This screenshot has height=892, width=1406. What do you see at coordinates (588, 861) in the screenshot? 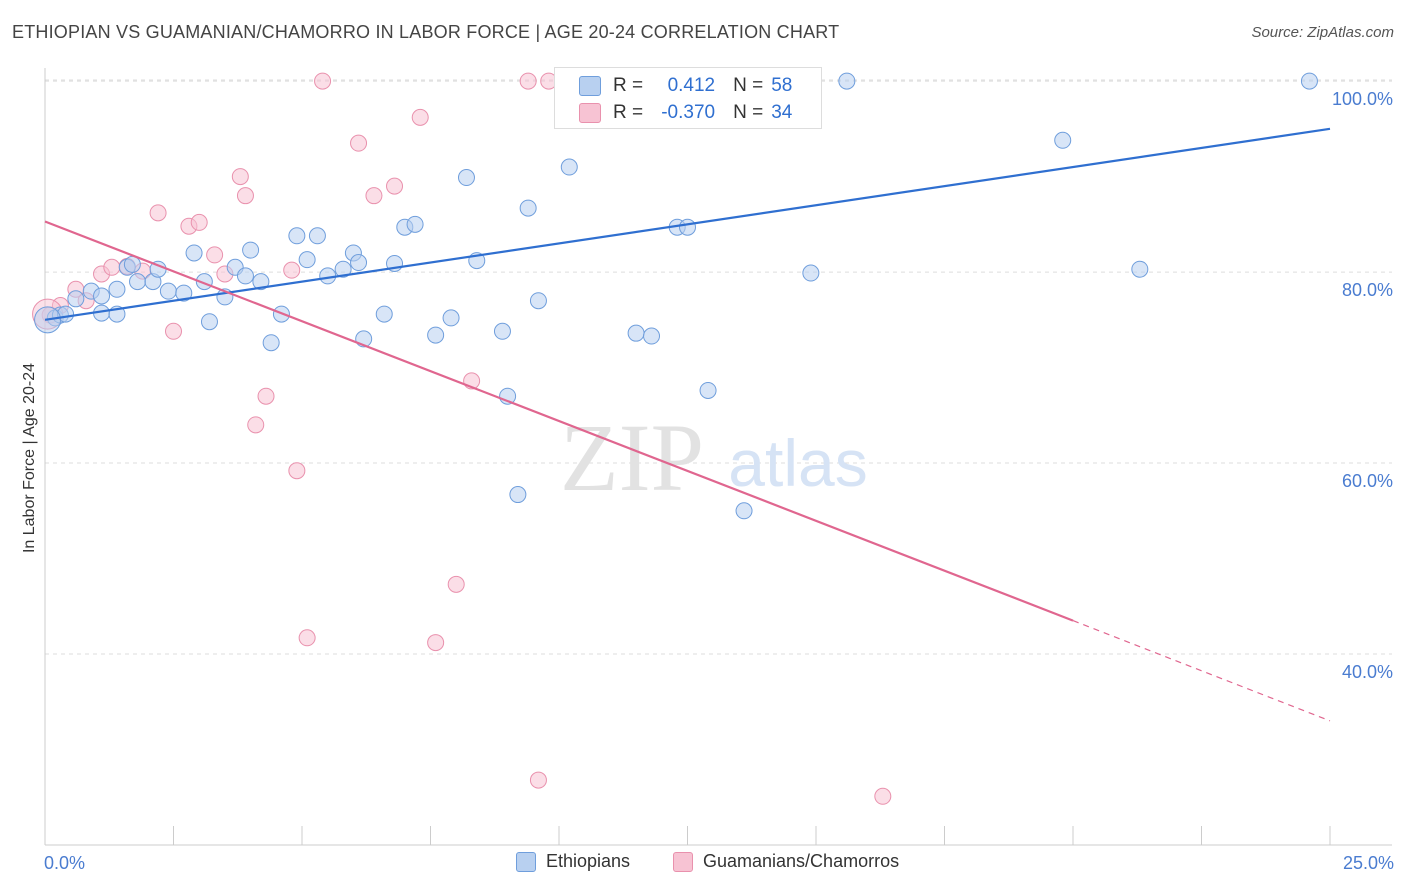
I see `legend-label: Ethiopians` at bounding box center [588, 861].